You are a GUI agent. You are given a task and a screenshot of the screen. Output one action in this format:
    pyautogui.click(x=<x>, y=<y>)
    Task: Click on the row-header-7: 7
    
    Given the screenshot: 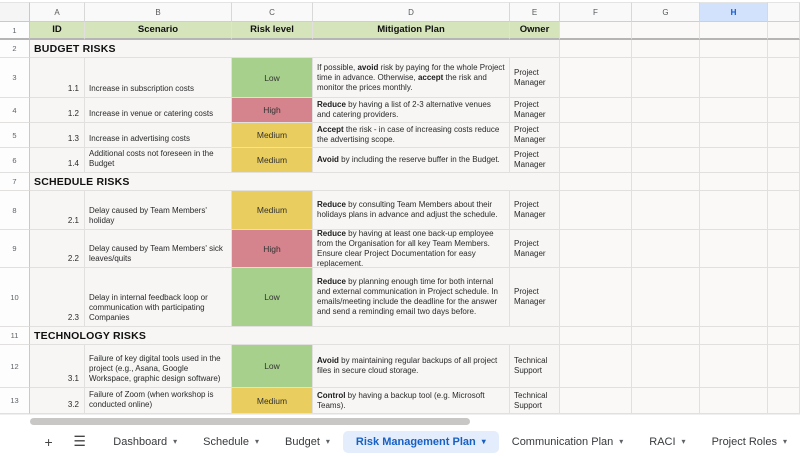 What is the action you would take?
    pyautogui.click(x=15, y=182)
    